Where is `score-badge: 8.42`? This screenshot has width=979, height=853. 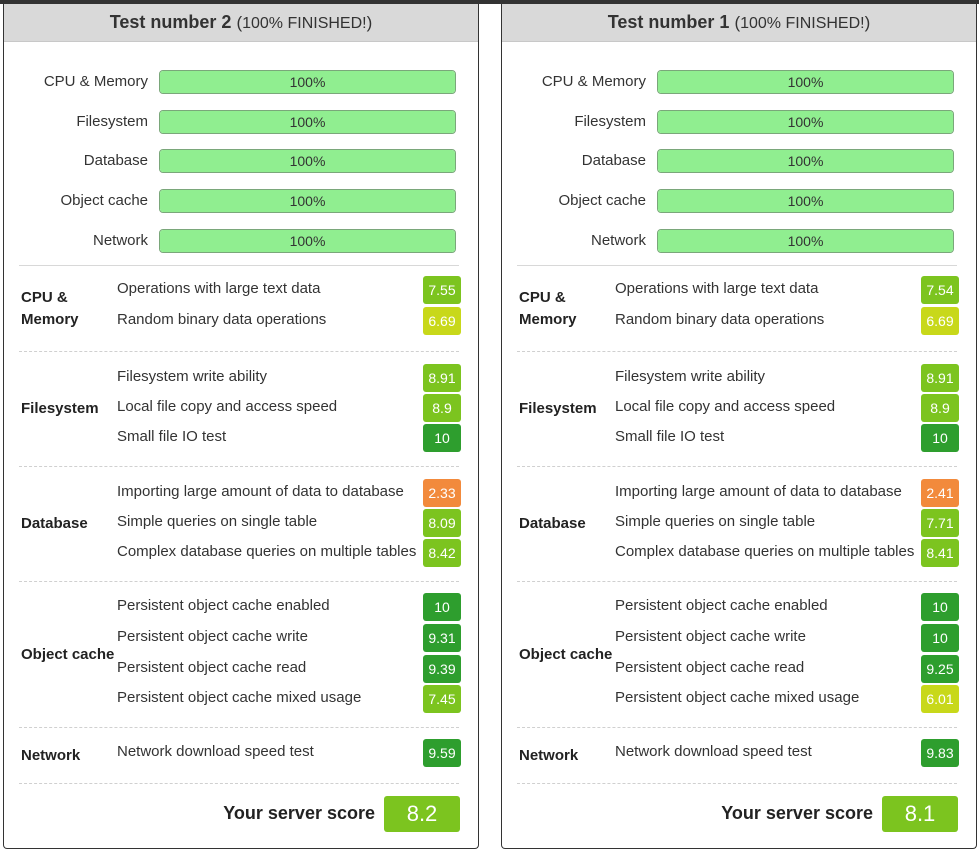
score-badge: 8.42 is located at coordinates (442, 553).